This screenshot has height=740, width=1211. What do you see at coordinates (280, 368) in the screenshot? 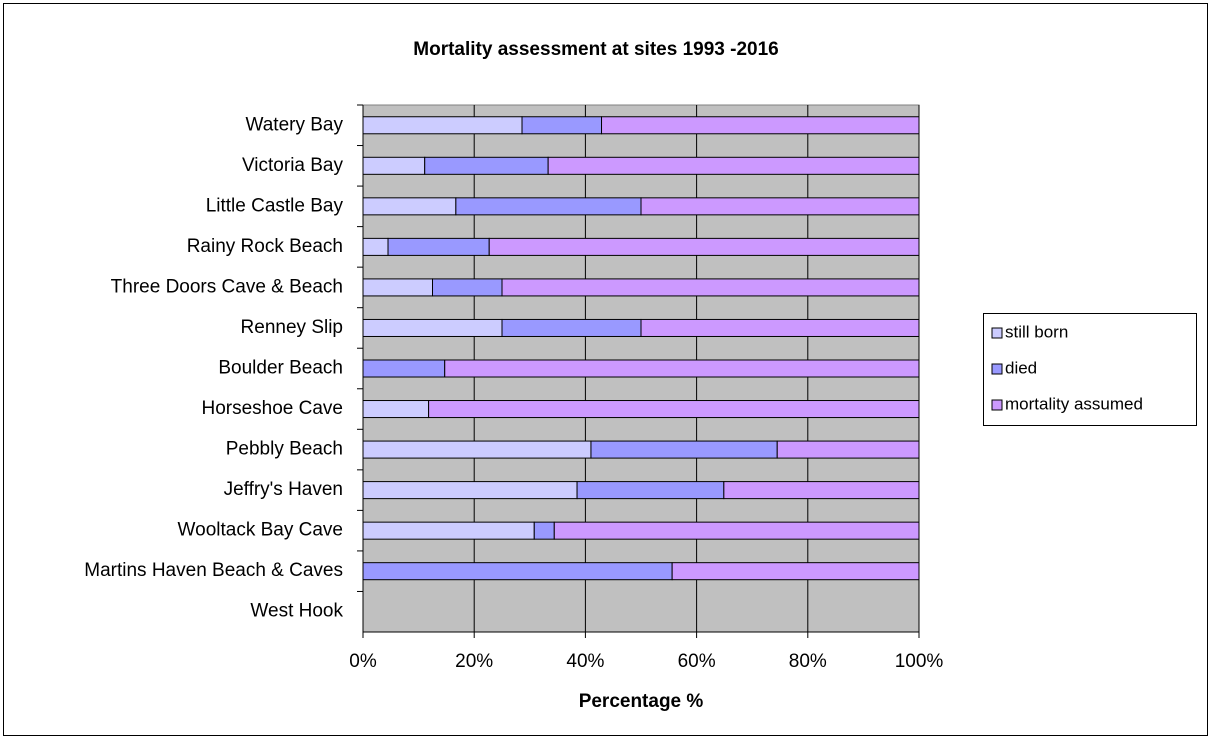
I see `y-tick-label: Boulder Beach` at bounding box center [280, 368].